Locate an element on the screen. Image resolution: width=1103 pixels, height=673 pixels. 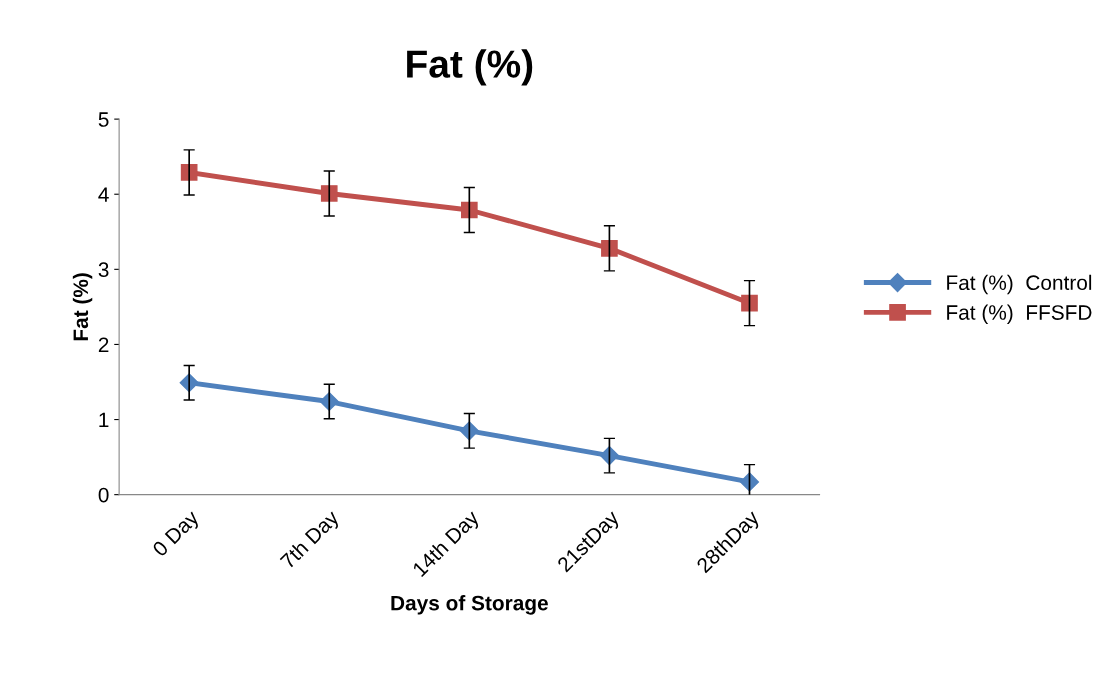
x-tick-label: 14th Day is located at coordinates (447, 544).